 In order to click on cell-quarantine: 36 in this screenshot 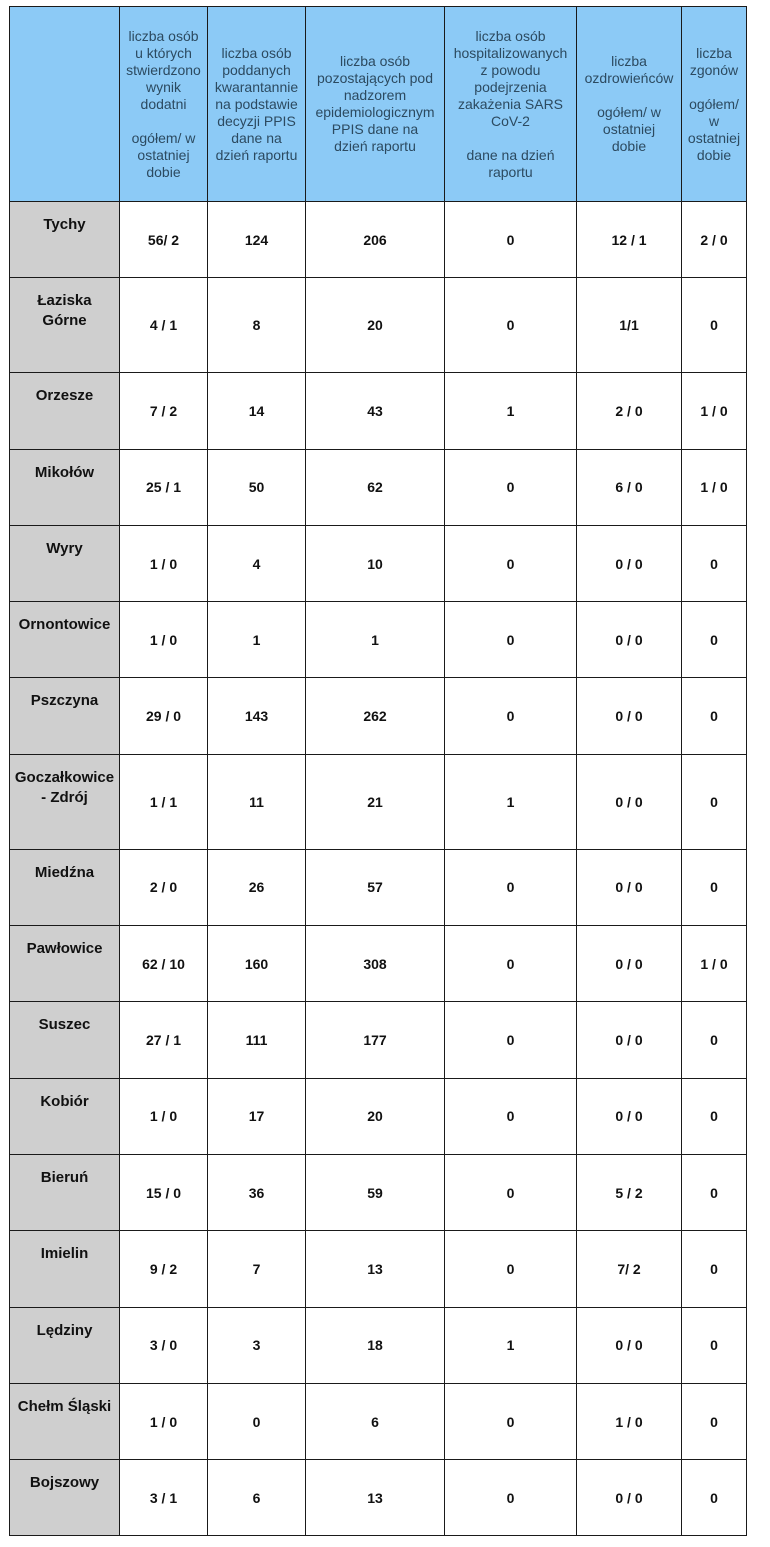, I will do `click(256, 1192)`.